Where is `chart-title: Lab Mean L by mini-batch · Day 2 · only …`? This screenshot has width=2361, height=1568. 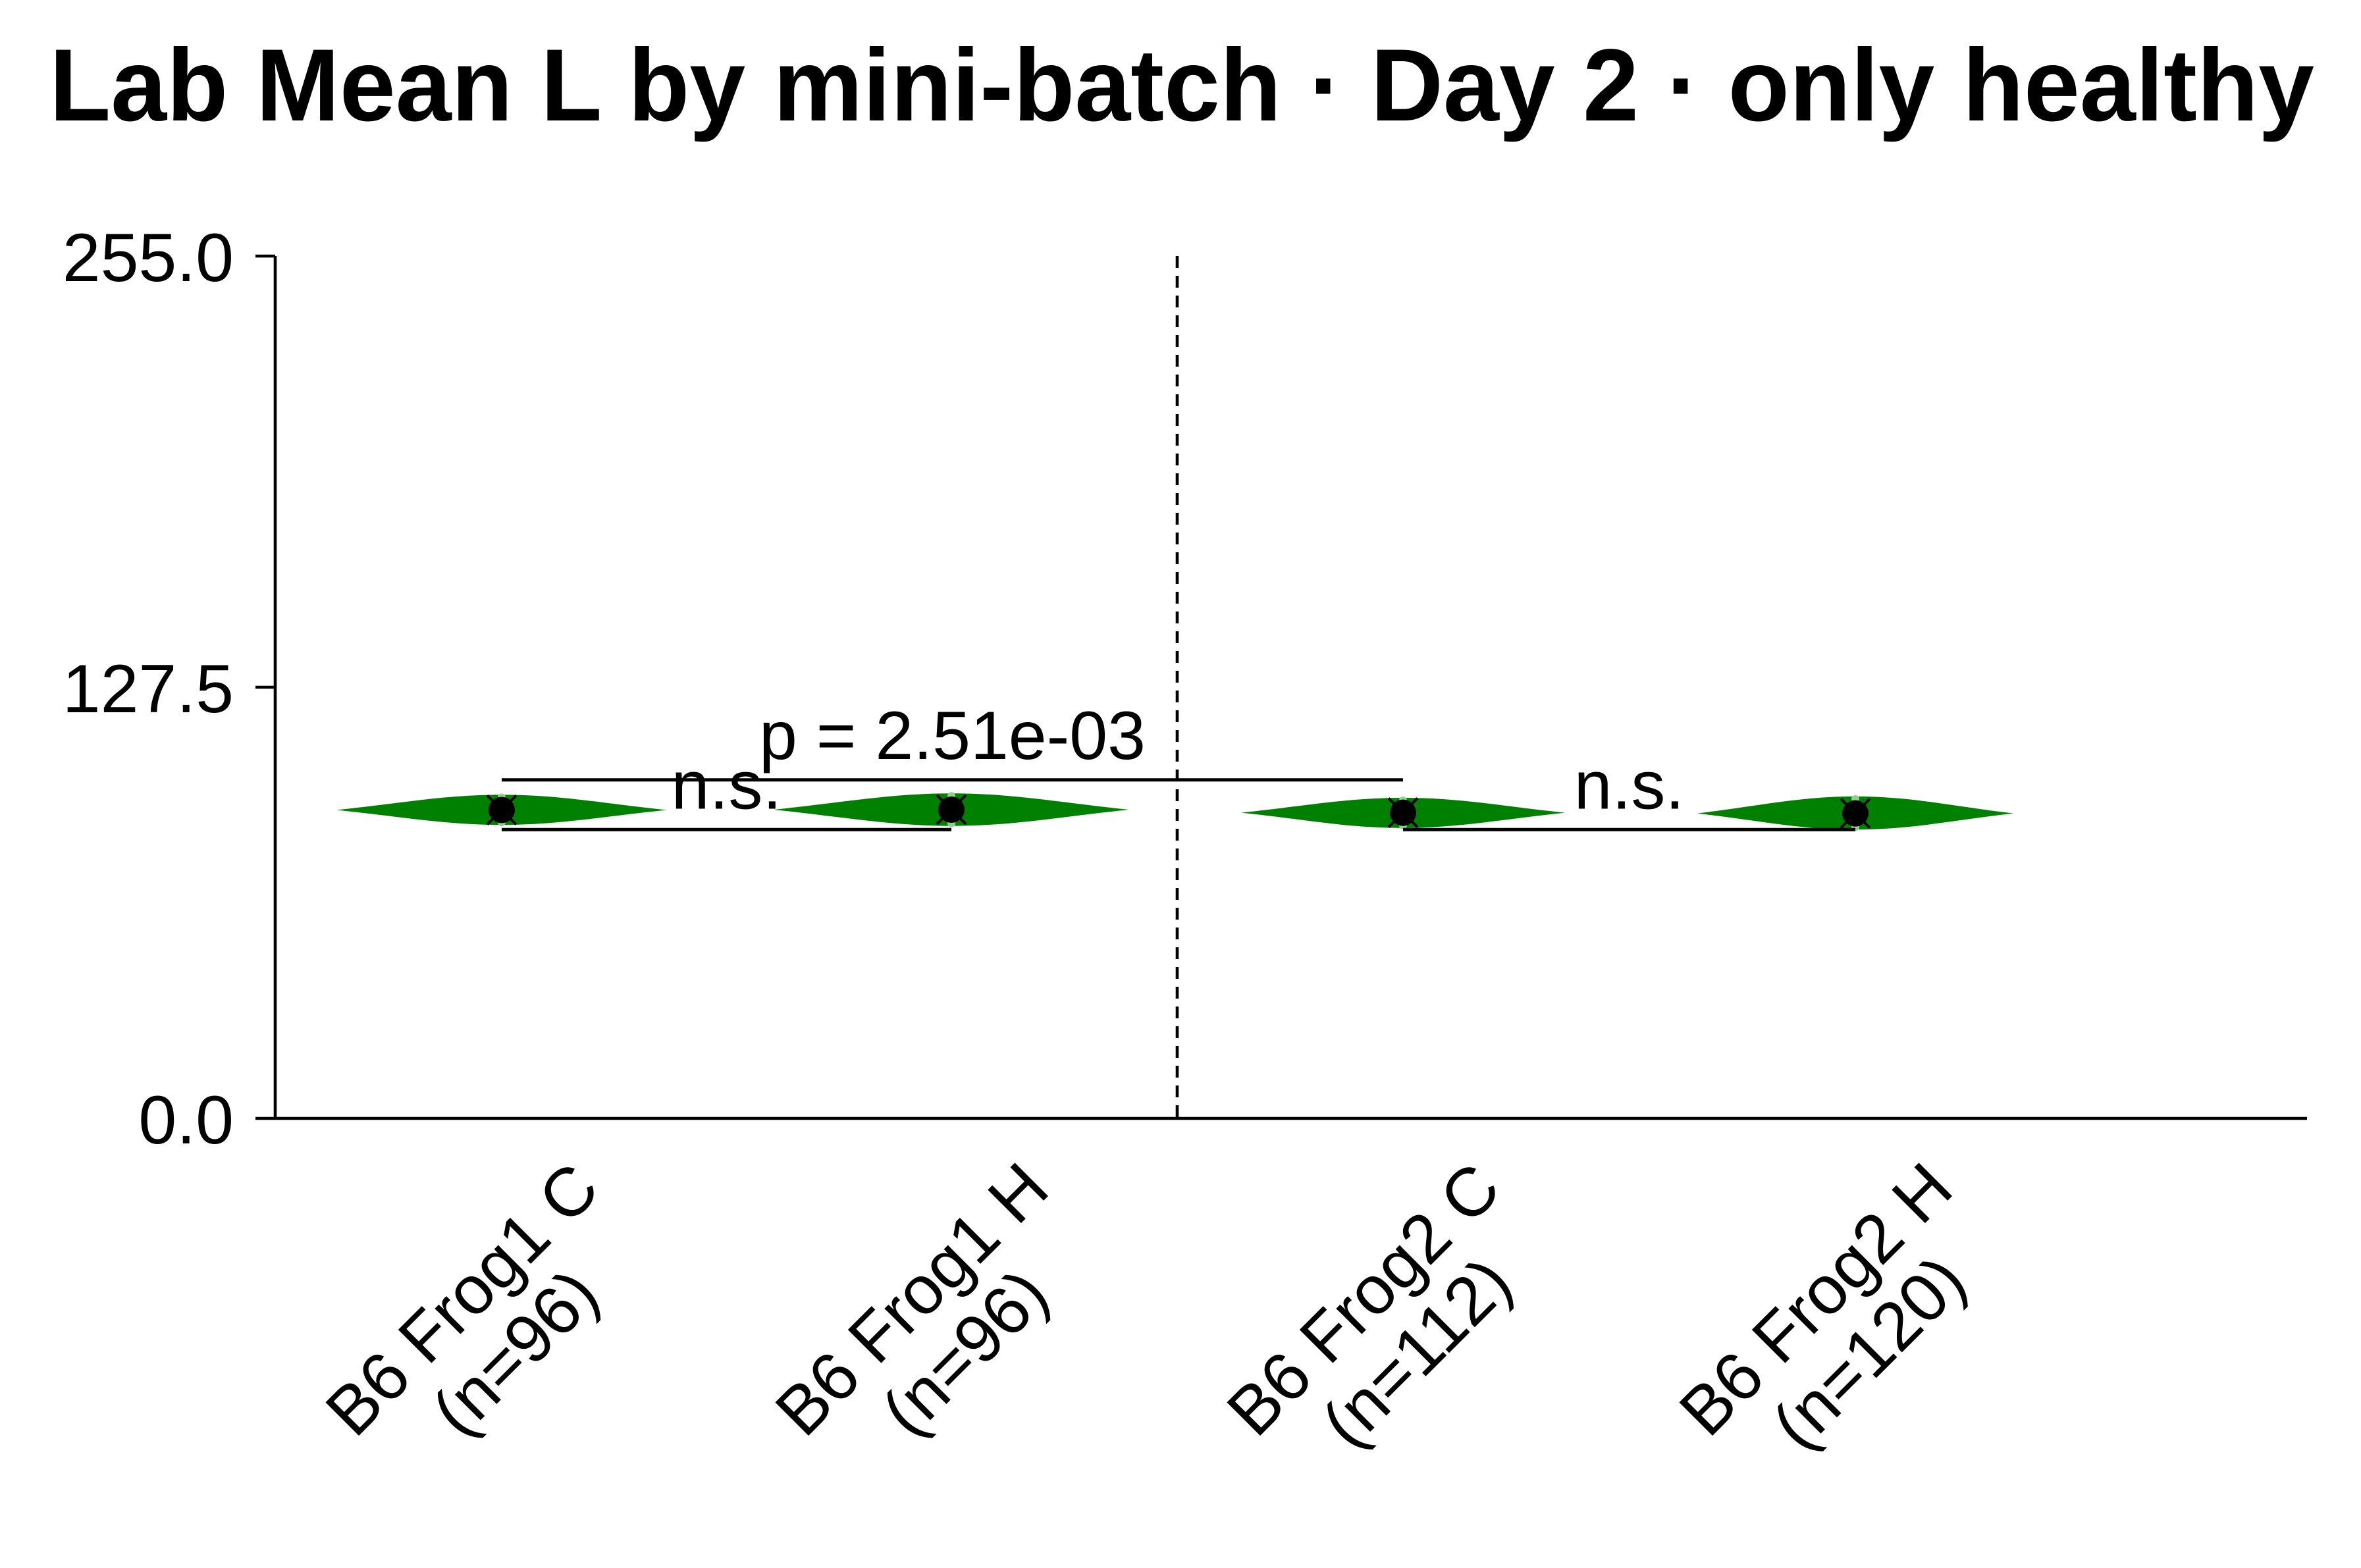
chart-title: Lab Mean L by mini-batch · Day 2 · only … is located at coordinates (1181, 85).